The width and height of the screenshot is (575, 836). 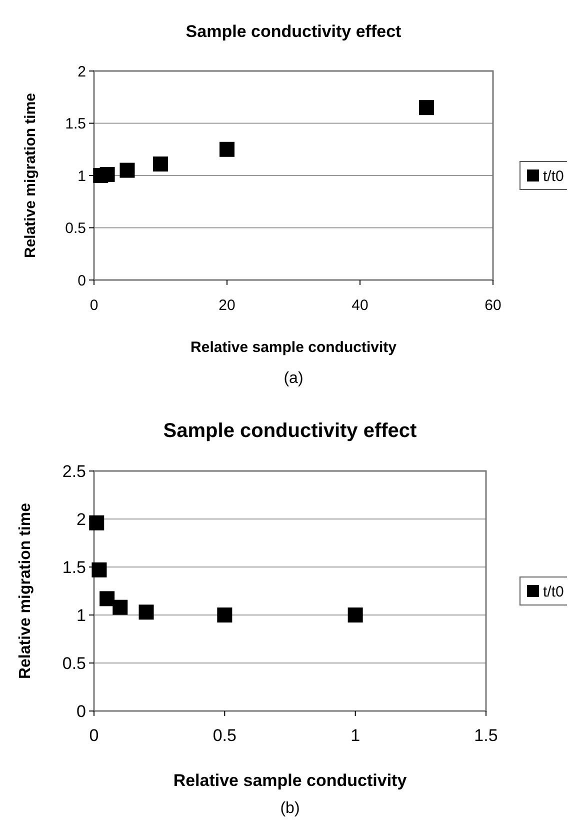 What do you see at coordinates (360, 305) in the screenshot?
I see `x-tick-label: 40` at bounding box center [360, 305].